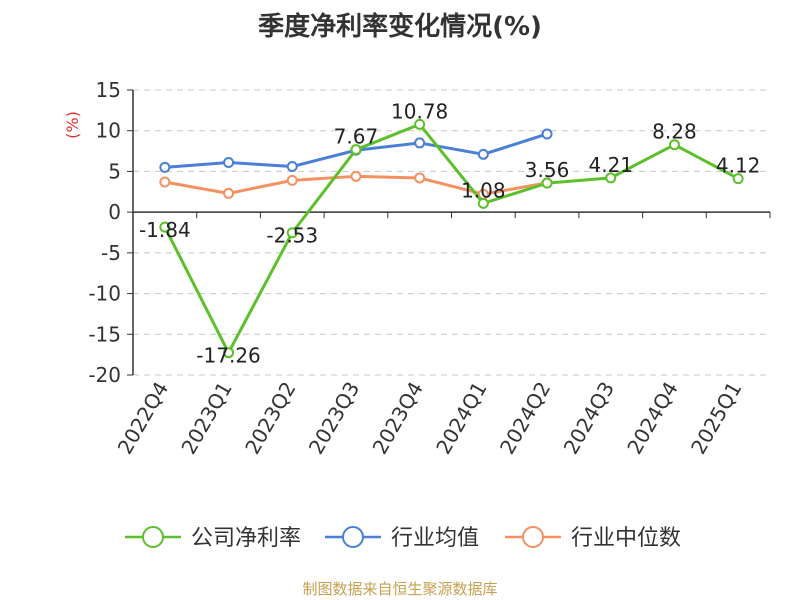 The image size is (800, 600). Describe the element at coordinates (398, 418) in the screenshot. I see `x-tick-label: 2023Q4` at that location.